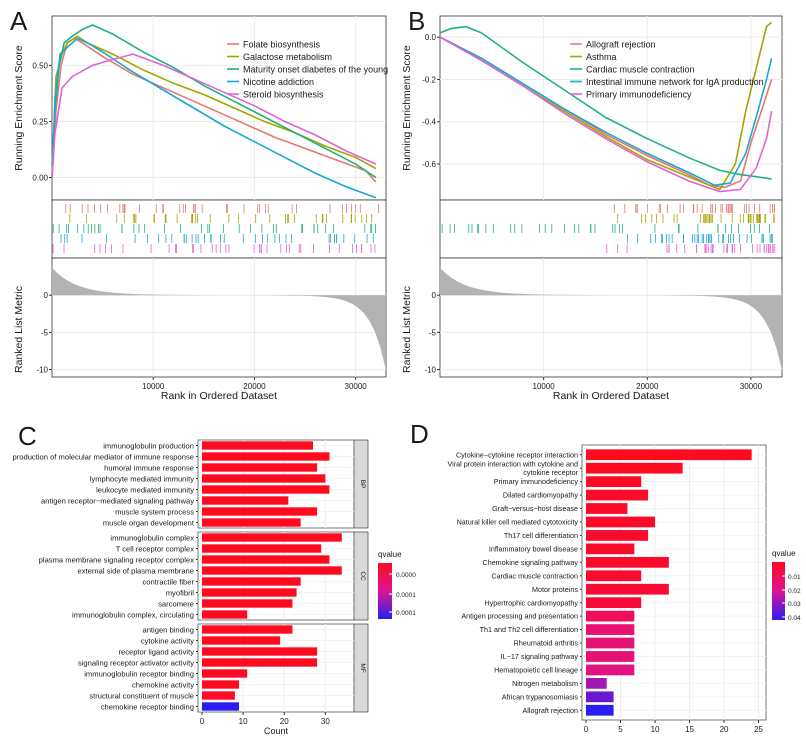 The width and height of the screenshot is (806, 755). I want to click on y-tick-label: -10, so click(42, 370).